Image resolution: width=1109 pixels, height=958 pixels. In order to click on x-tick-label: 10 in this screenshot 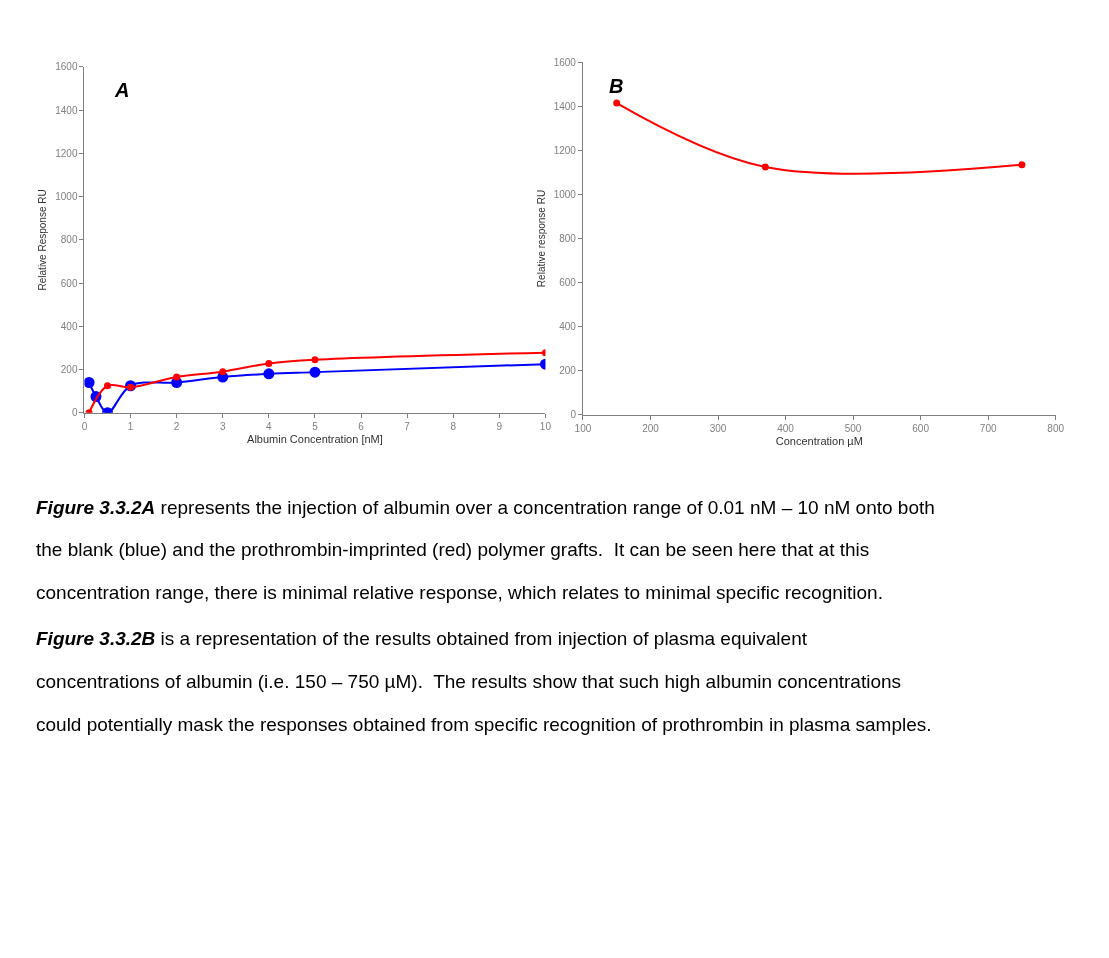, I will do `click(545, 426)`.